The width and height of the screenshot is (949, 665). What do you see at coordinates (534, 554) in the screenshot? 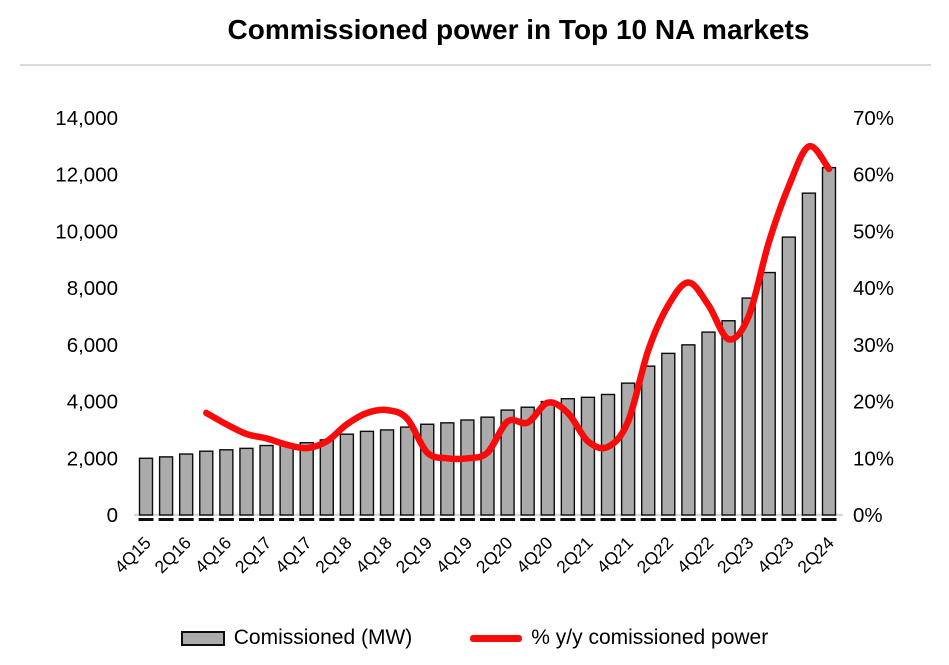
I see `x-axis-label-4Q20: 4Q20` at bounding box center [534, 554].